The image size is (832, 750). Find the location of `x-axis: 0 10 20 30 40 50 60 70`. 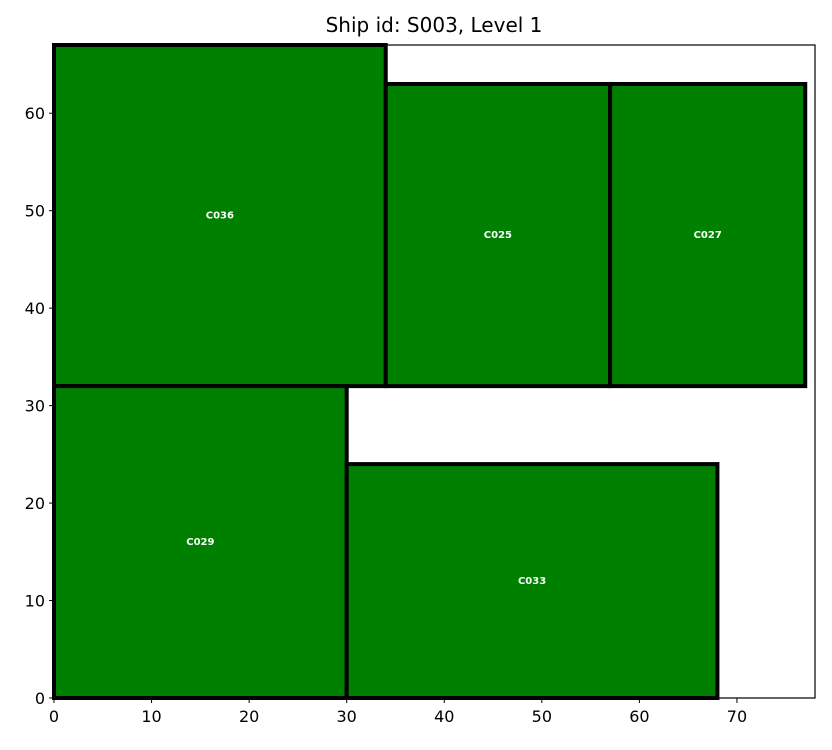

x-axis: 0 10 20 30 40 50 60 70 is located at coordinates (398, 712).